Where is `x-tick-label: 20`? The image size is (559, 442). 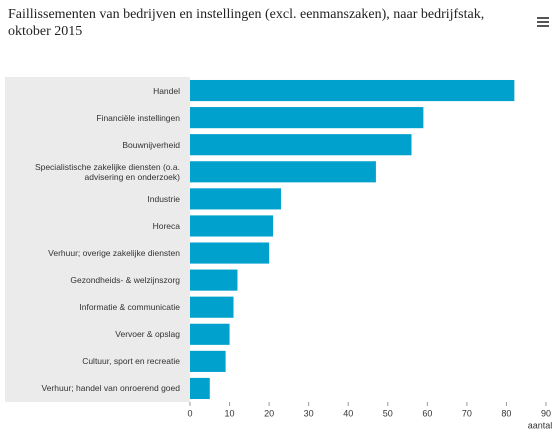
x-tick-label: 20 is located at coordinates (269, 413).